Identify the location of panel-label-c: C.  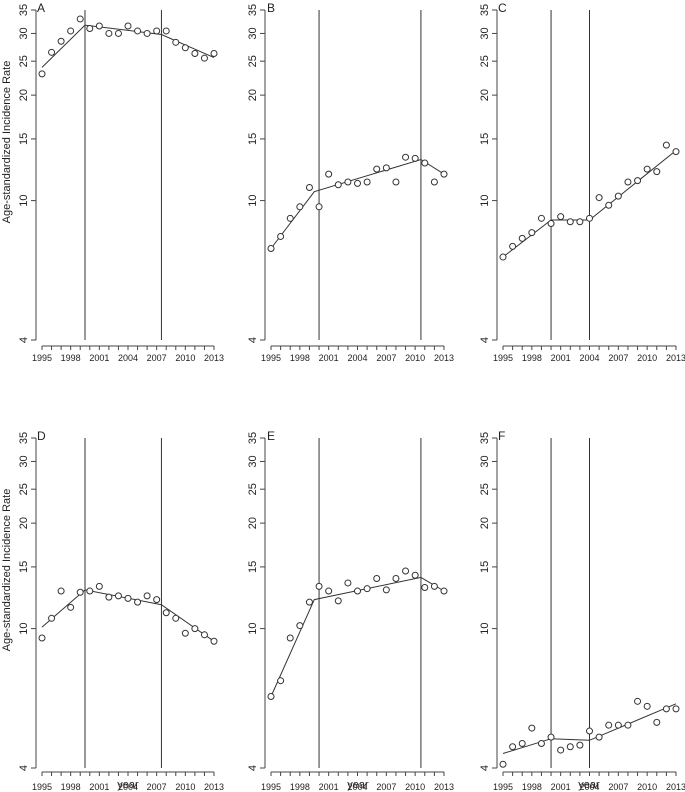
(502, 8).